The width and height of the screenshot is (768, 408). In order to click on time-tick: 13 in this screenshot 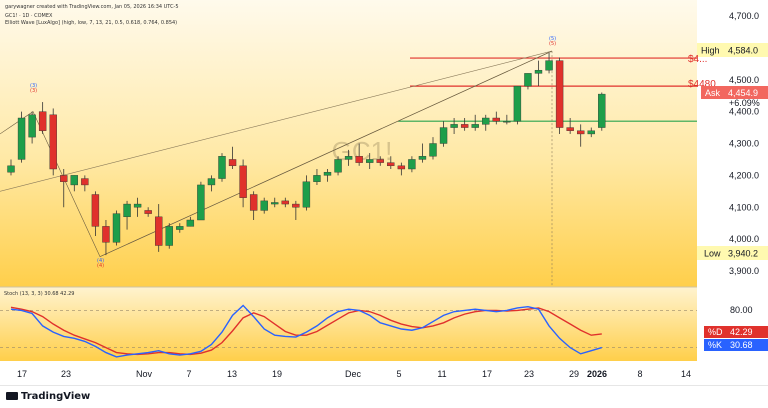, I will do `click(232, 374)`.